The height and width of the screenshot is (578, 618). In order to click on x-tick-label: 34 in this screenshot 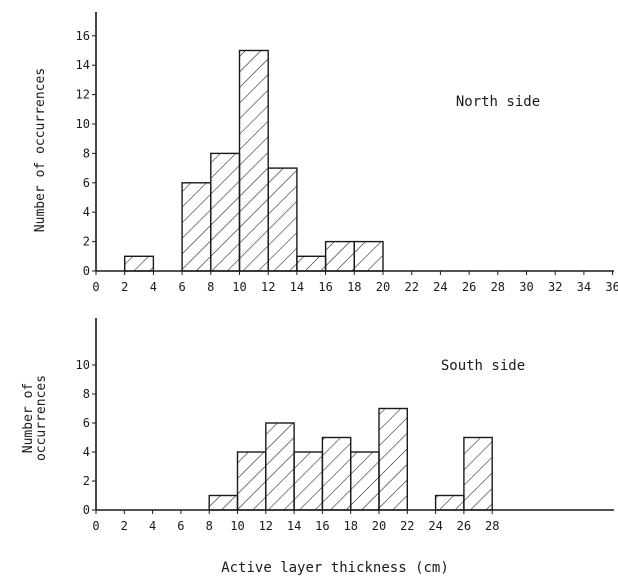, I will do `click(584, 287)`.